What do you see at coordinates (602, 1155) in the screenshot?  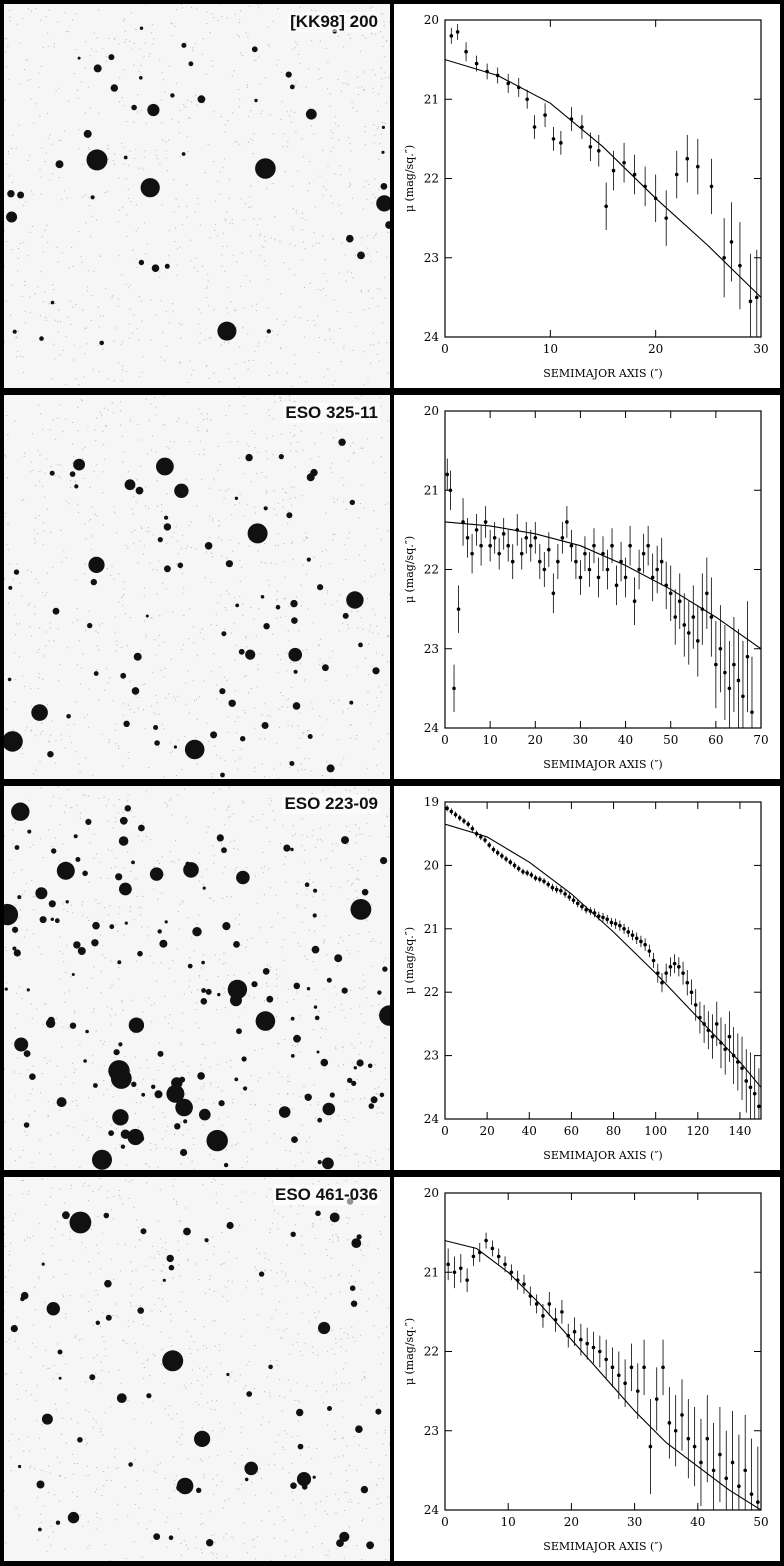 I see `x-axis-label: SEMIMAJOR AXIS (″)` at bounding box center [602, 1155].